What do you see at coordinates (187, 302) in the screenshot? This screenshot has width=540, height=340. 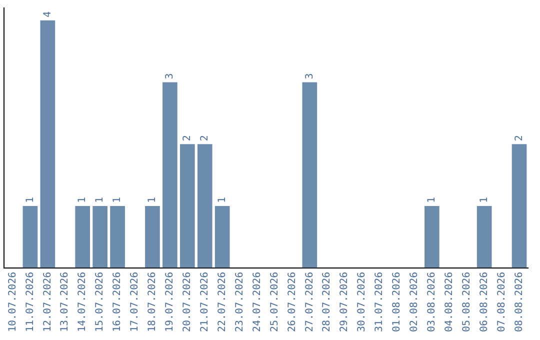 I see `x-tick-label: 20.07.2026` at bounding box center [187, 302].